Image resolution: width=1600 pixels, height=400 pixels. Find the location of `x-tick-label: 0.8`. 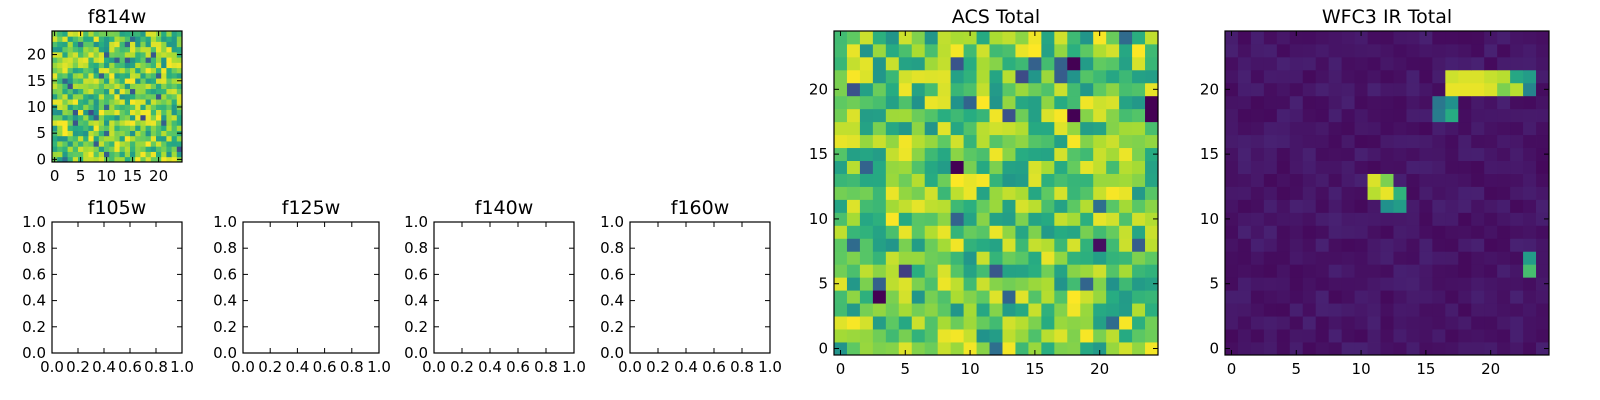

x-tick-label: 0.8 is located at coordinates (546, 367).